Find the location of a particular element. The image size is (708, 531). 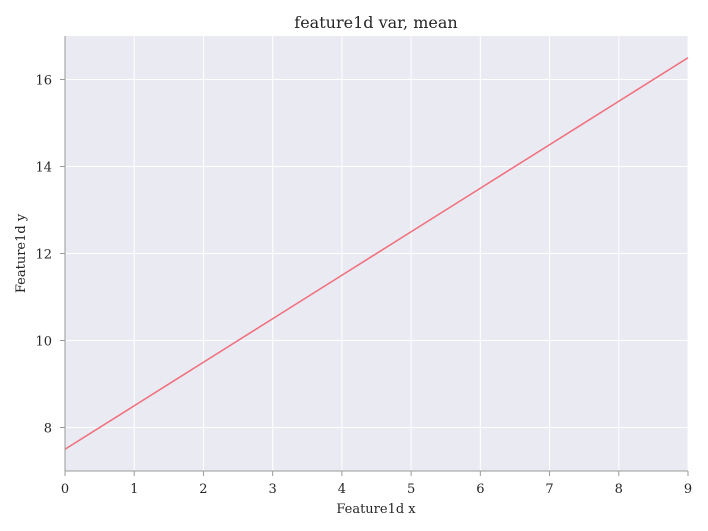

y-tick-label: 12 is located at coordinates (43, 255).